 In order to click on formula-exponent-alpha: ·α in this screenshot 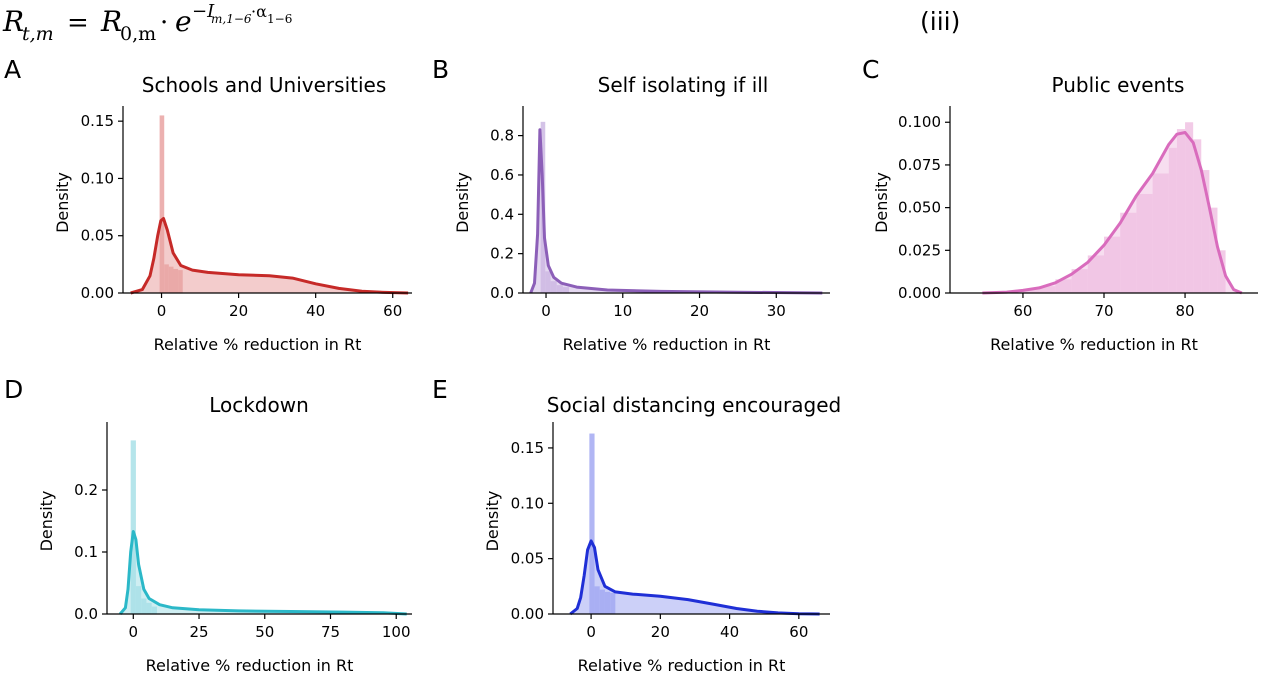, I will do `click(259, 11)`.